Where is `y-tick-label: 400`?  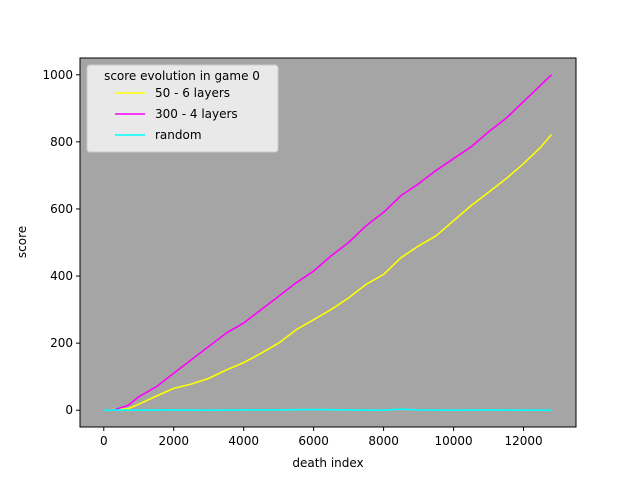 y-tick-label: 400 is located at coordinates (61, 276).